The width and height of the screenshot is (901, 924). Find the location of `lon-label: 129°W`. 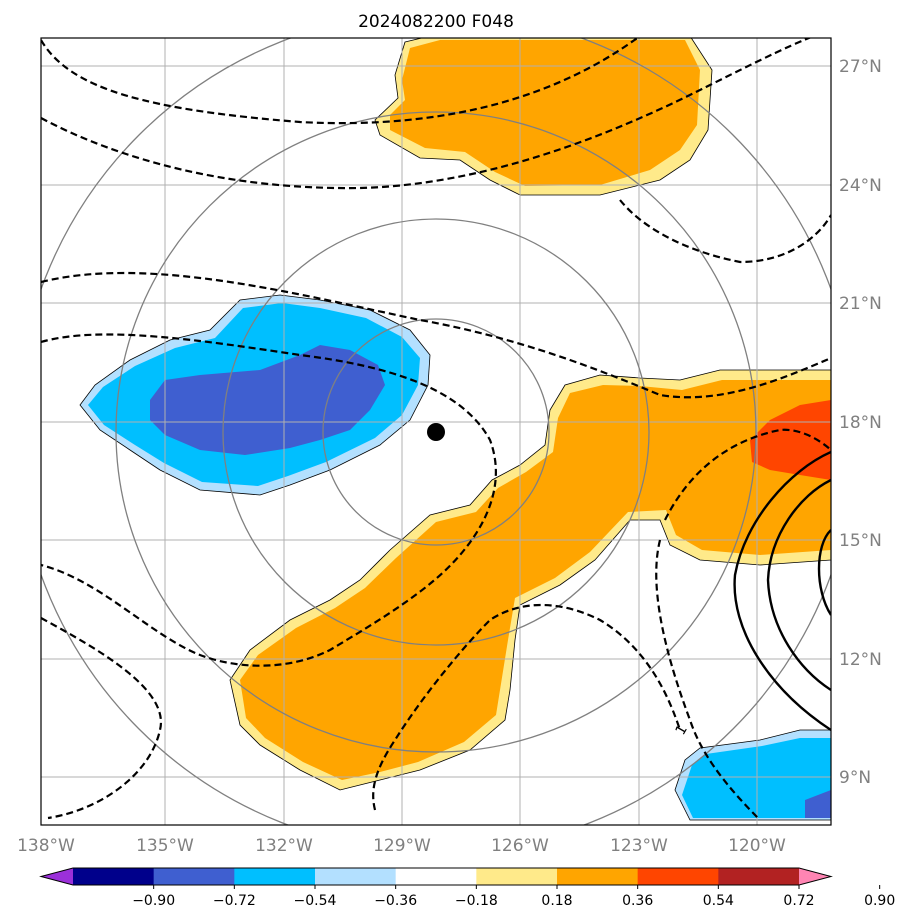

lon-label: 129°W is located at coordinates (402, 846).